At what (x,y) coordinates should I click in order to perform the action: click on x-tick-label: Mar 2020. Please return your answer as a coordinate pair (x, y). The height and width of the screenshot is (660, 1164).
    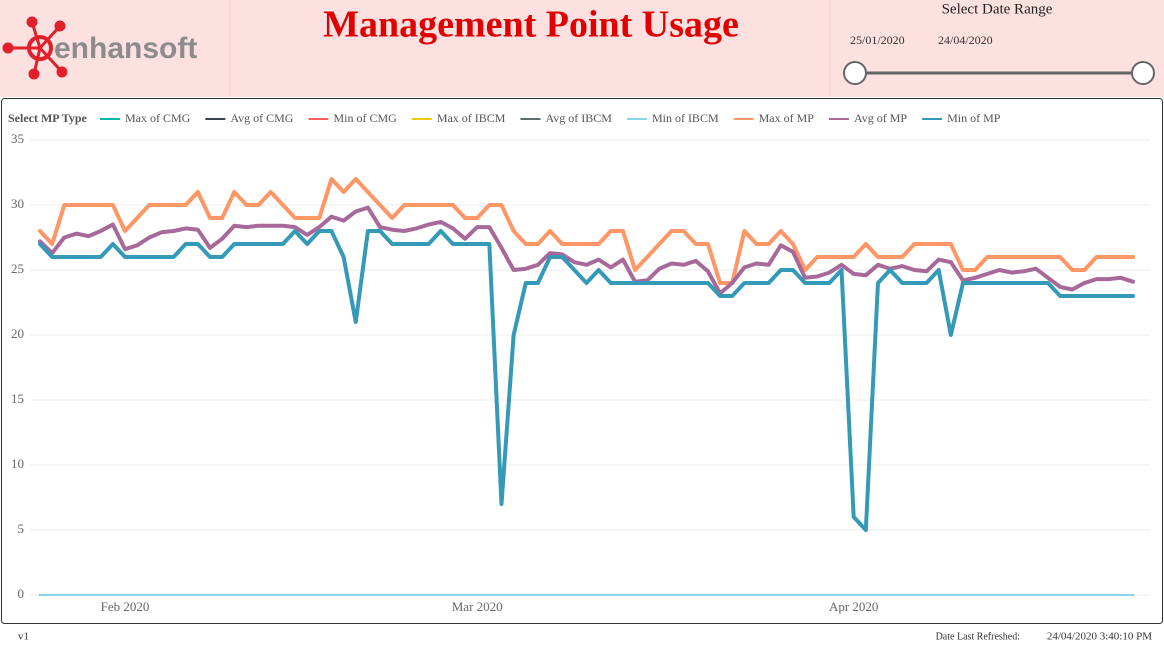
    Looking at the image, I should click on (477, 606).